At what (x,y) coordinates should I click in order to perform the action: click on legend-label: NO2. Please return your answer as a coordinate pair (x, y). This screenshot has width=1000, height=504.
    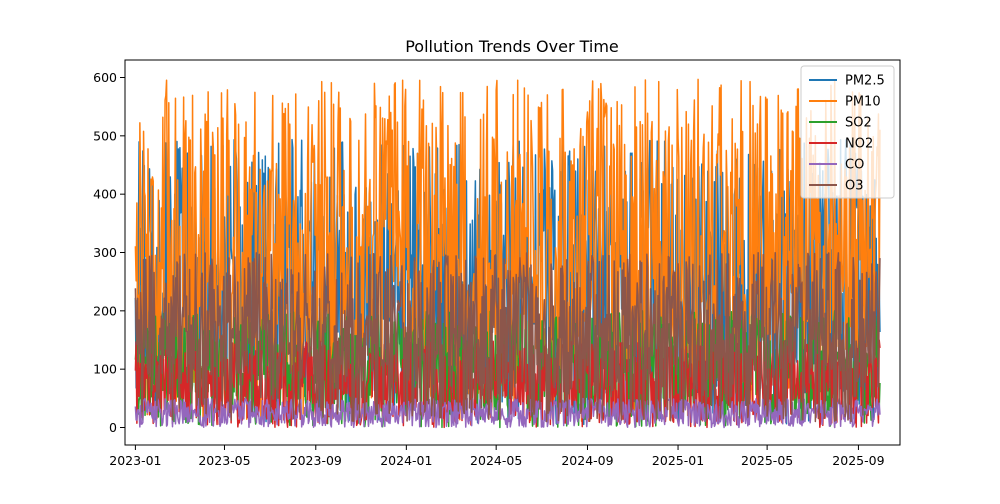
    Looking at the image, I should click on (859, 144).